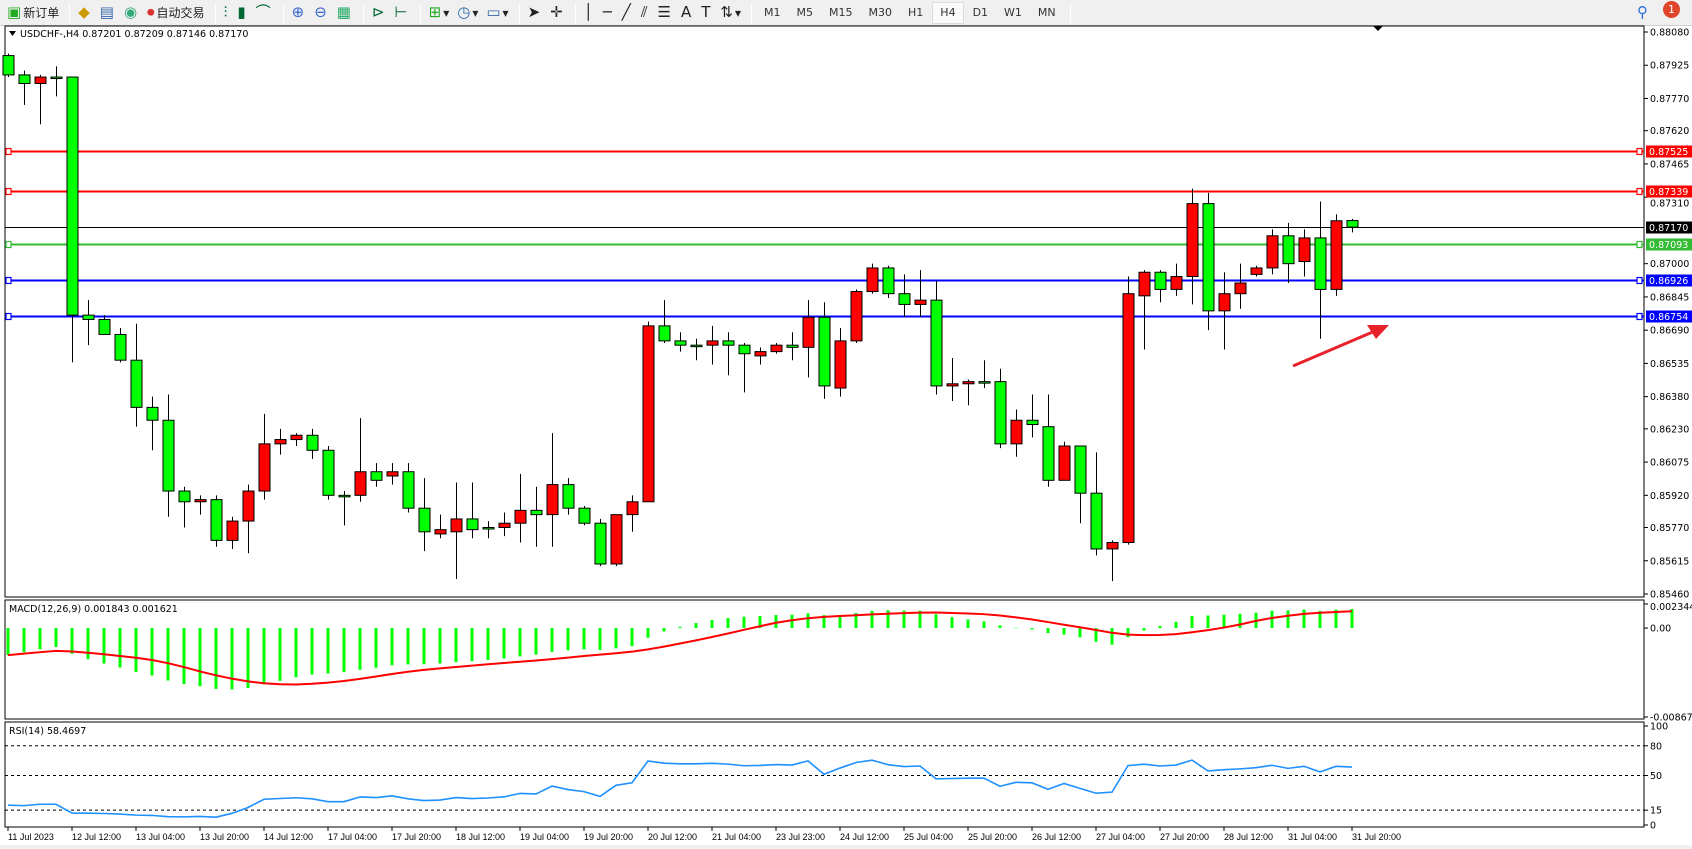 Image resolution: width=1692 pixels, height=849 pixels. Describe the element at coordinates (1669, 561) in the screenshot. I see `price-axis-label: 0.85615` at that location.